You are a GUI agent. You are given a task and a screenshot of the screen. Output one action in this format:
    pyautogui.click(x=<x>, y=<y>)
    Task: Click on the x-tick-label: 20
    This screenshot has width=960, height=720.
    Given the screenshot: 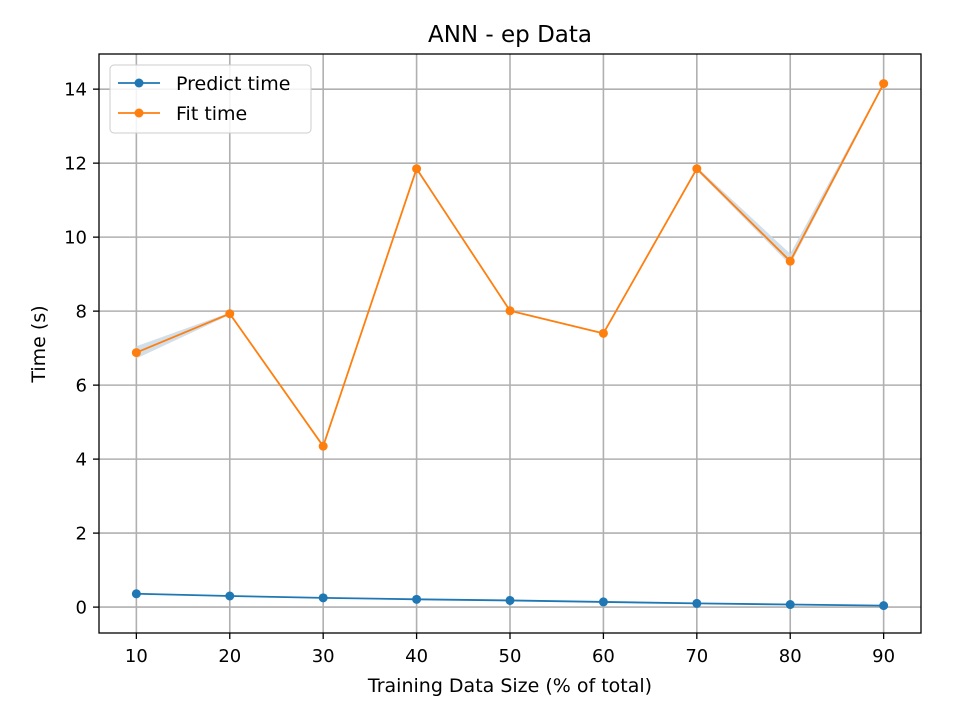 What is the action you would take?
    pyautogui.click(x=229, y=656)
    